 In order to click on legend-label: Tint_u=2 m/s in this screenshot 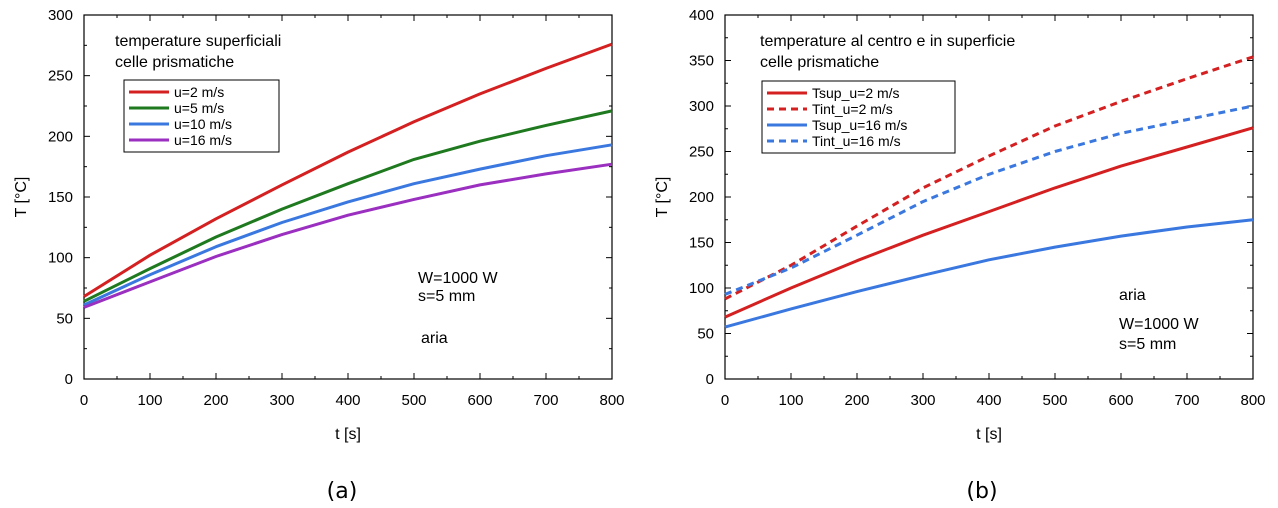, I will do `click(852, 109)`.